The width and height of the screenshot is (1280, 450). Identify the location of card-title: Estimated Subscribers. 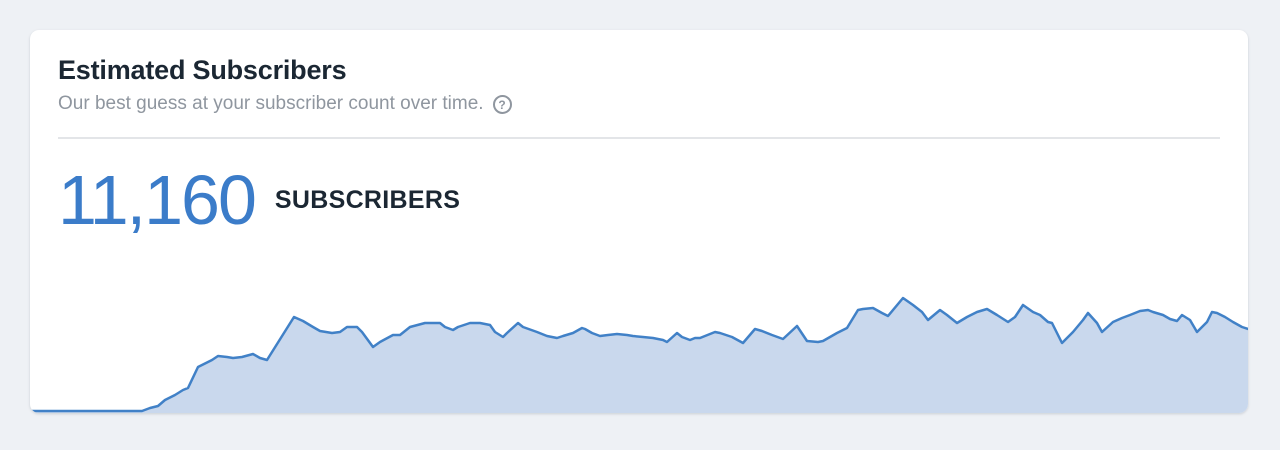
(202, 70).